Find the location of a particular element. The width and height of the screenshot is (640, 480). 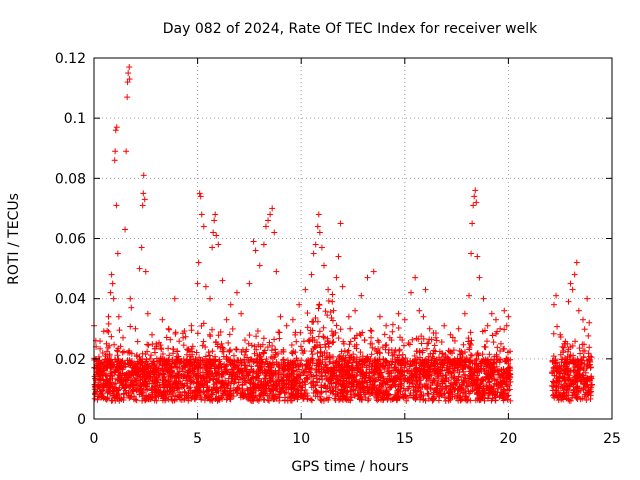

y-tick-label: 0.08 is located at coordinates (70, 179).